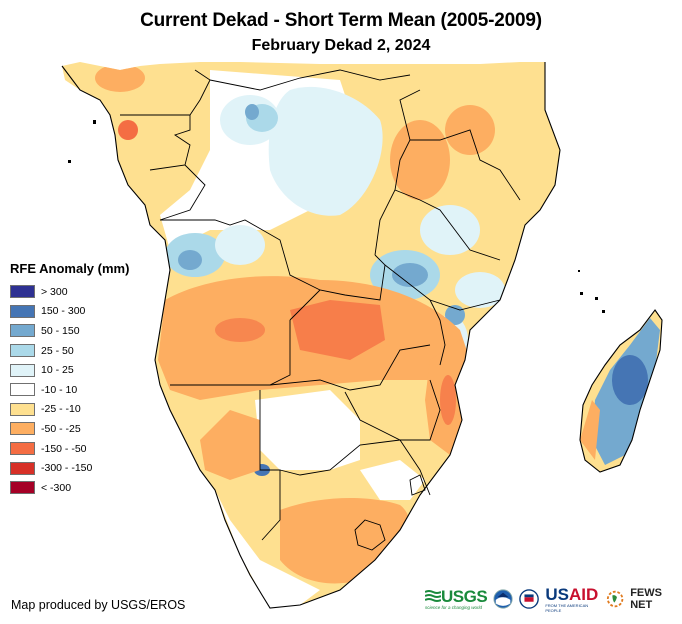 Image resolution: width=682 pixels, height=624 pixels. I want to click on anomaly-neutral-botswana, so click(307, 430).